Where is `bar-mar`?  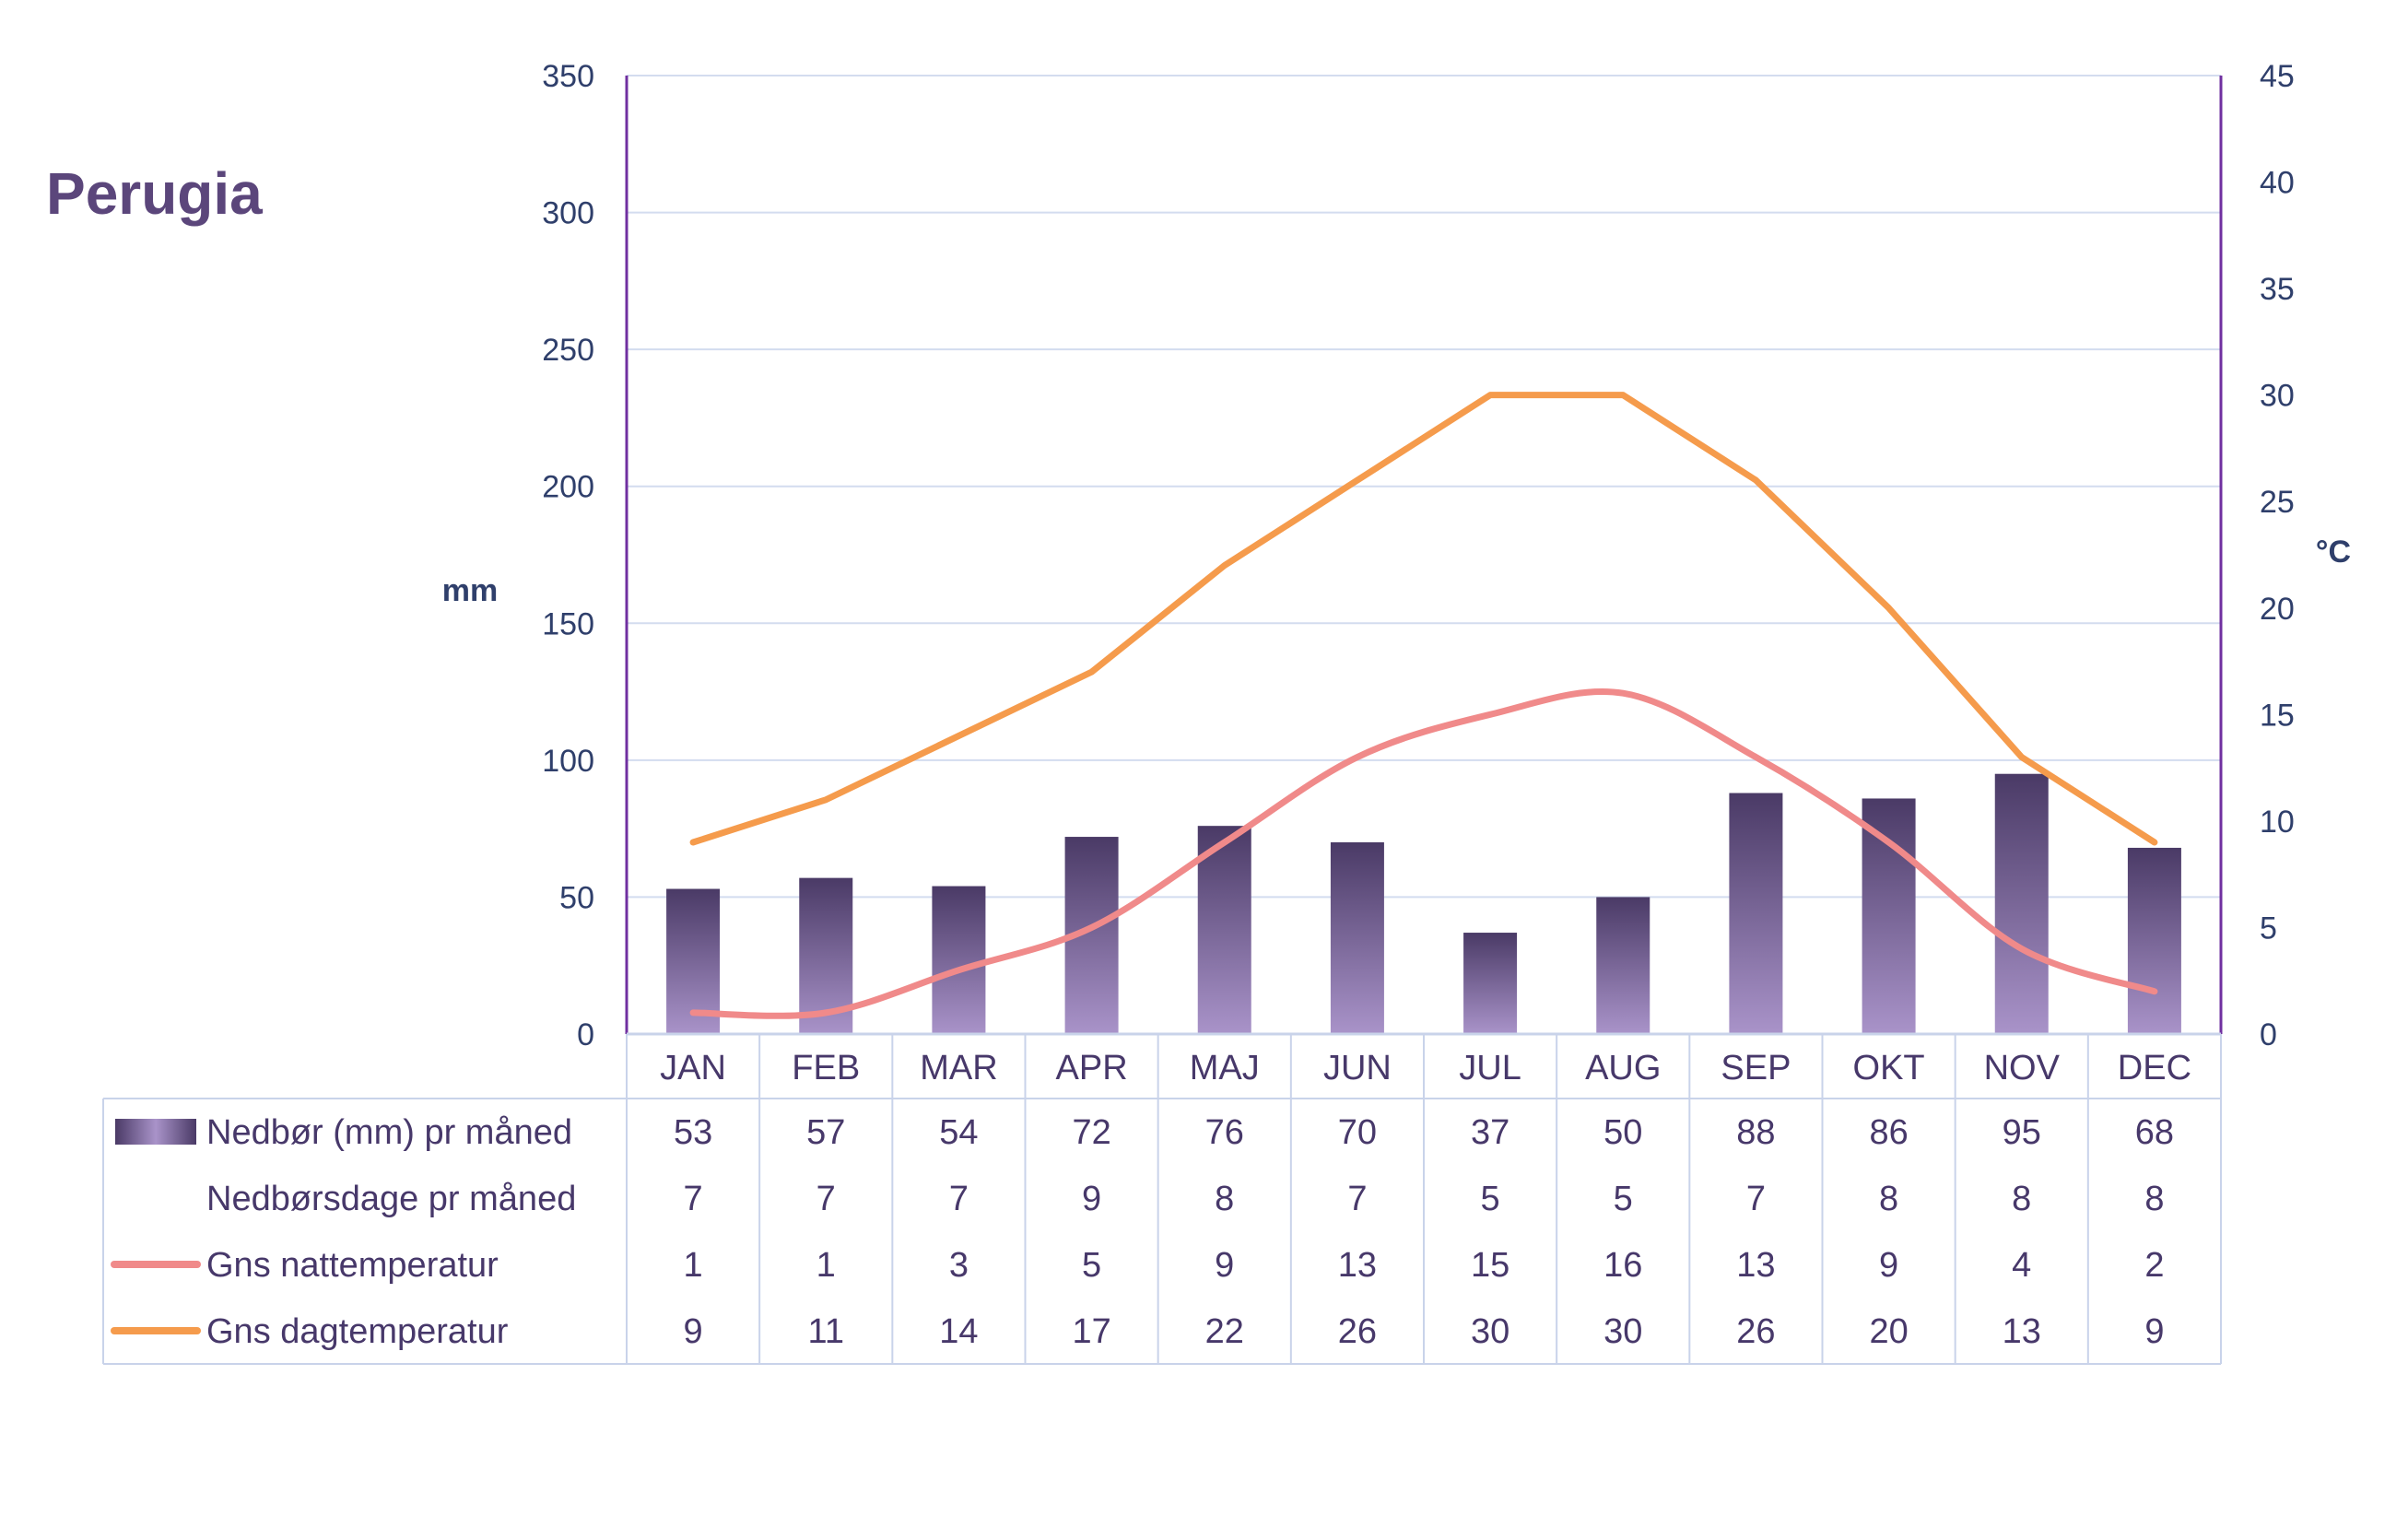 bar-mar is located at coordinates (959, 960).